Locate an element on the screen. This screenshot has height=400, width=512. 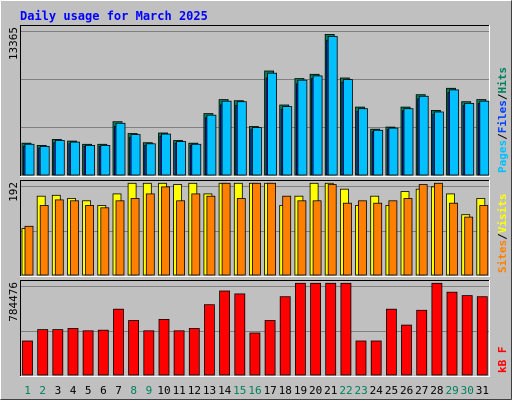
visitors-legend-item: Visits is located at coordinates (502, 214).